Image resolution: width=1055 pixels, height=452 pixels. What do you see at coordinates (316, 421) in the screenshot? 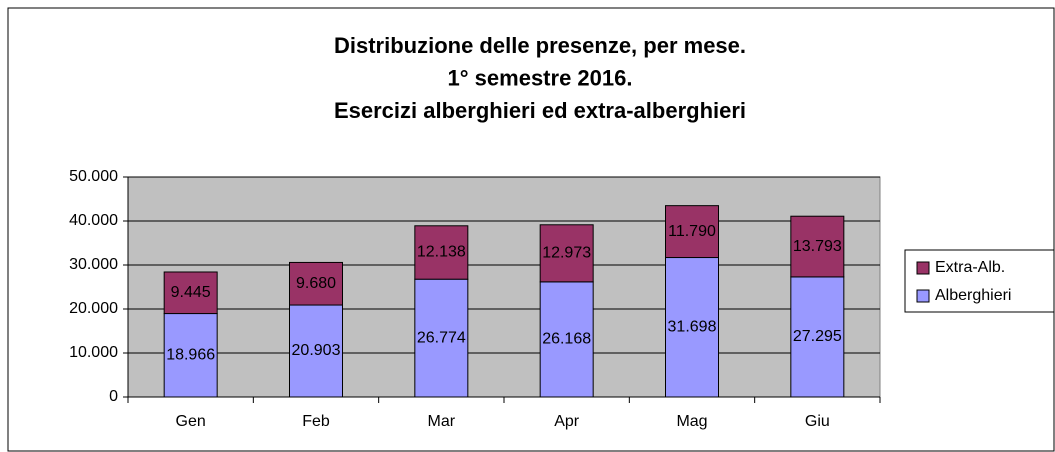
I see `x-tick-label: Feb` at bounding box center [316, 421].